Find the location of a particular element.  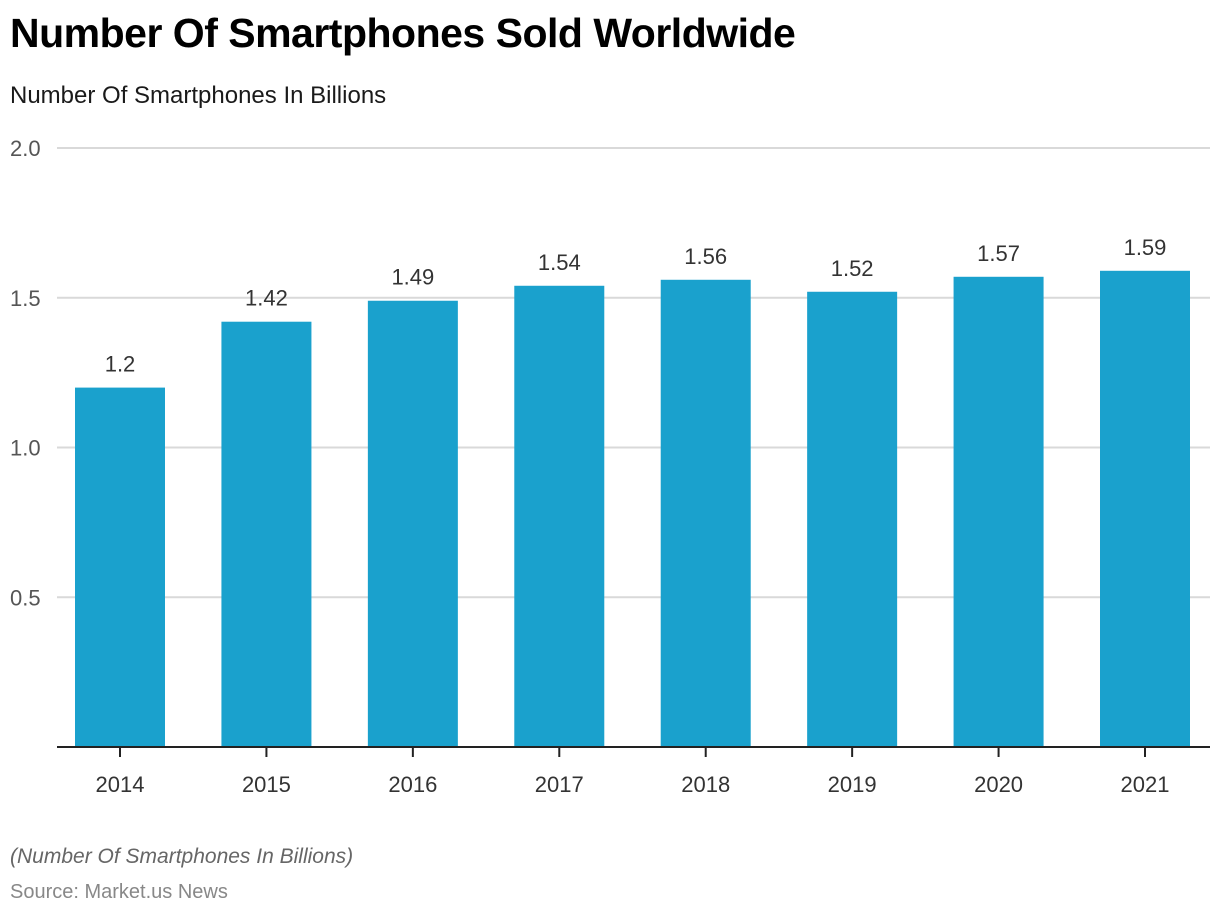

bar-2019 is located at coordinates (852, 519).